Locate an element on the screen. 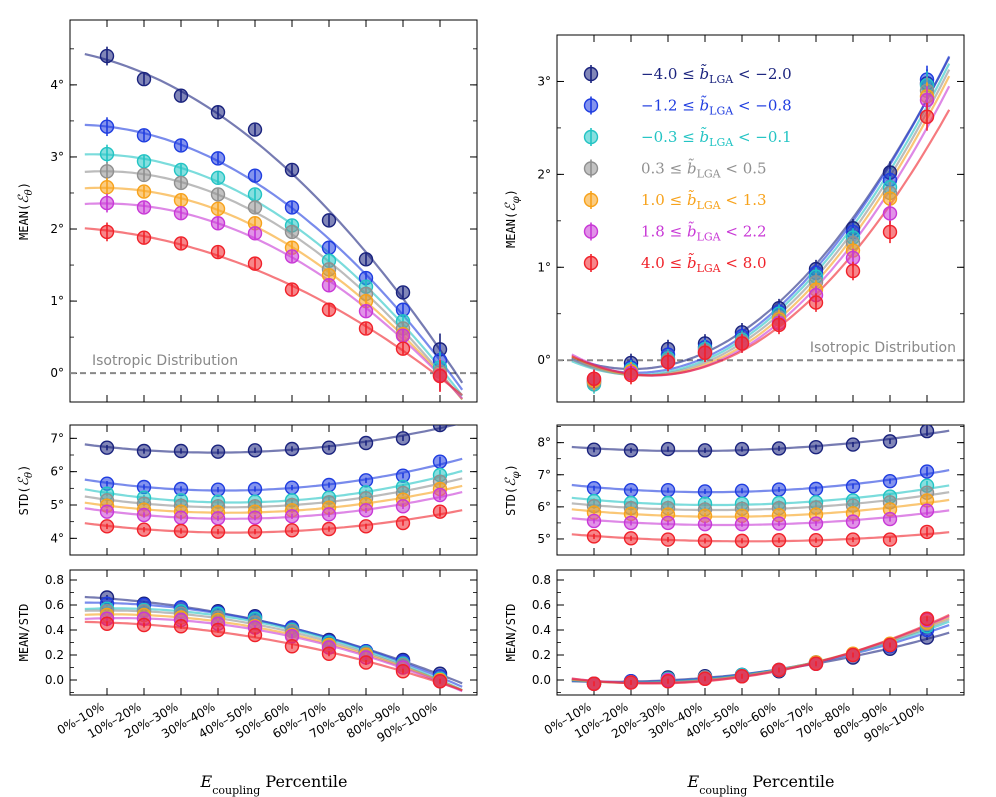 The image size is (996, 797). y-axis-label-sub: φ is located at coordinates (516, 474).